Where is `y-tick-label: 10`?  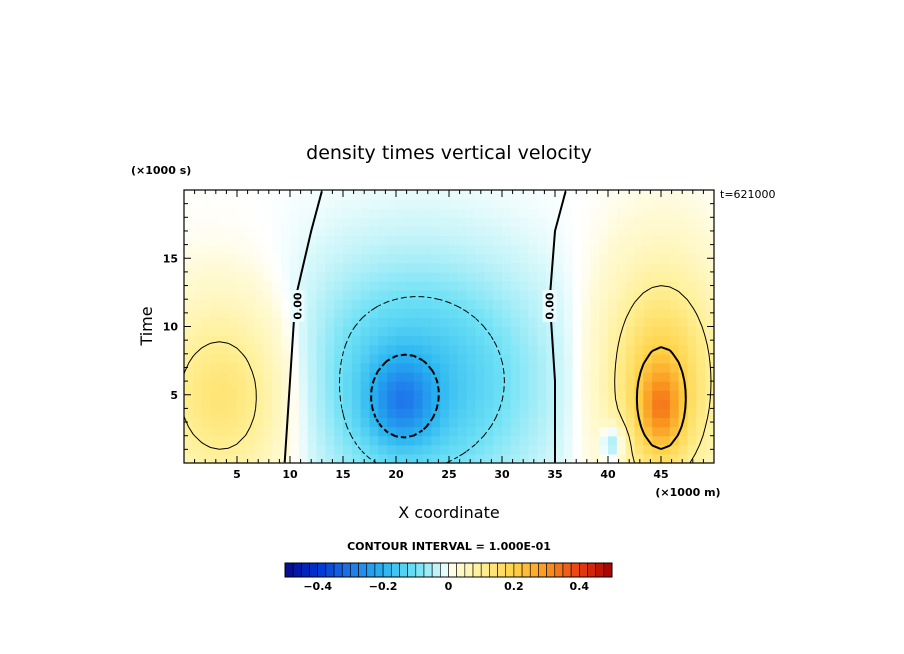 y-tick-label: 10 is located at coordinates (171, 327).